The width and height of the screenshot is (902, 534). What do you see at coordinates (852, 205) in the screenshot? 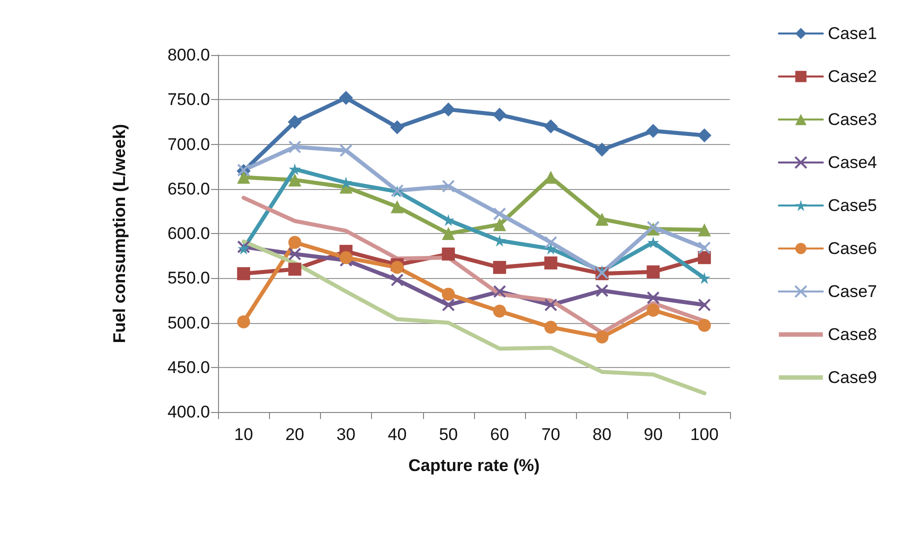
I see `legend-label: Case5` at bounding box center [852, 205].